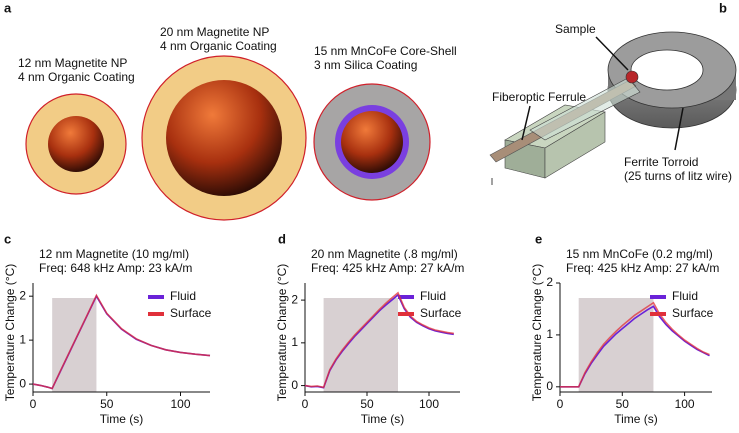  I want to click on particle-label: 3 nm Silica Coating, so click(365, 65).